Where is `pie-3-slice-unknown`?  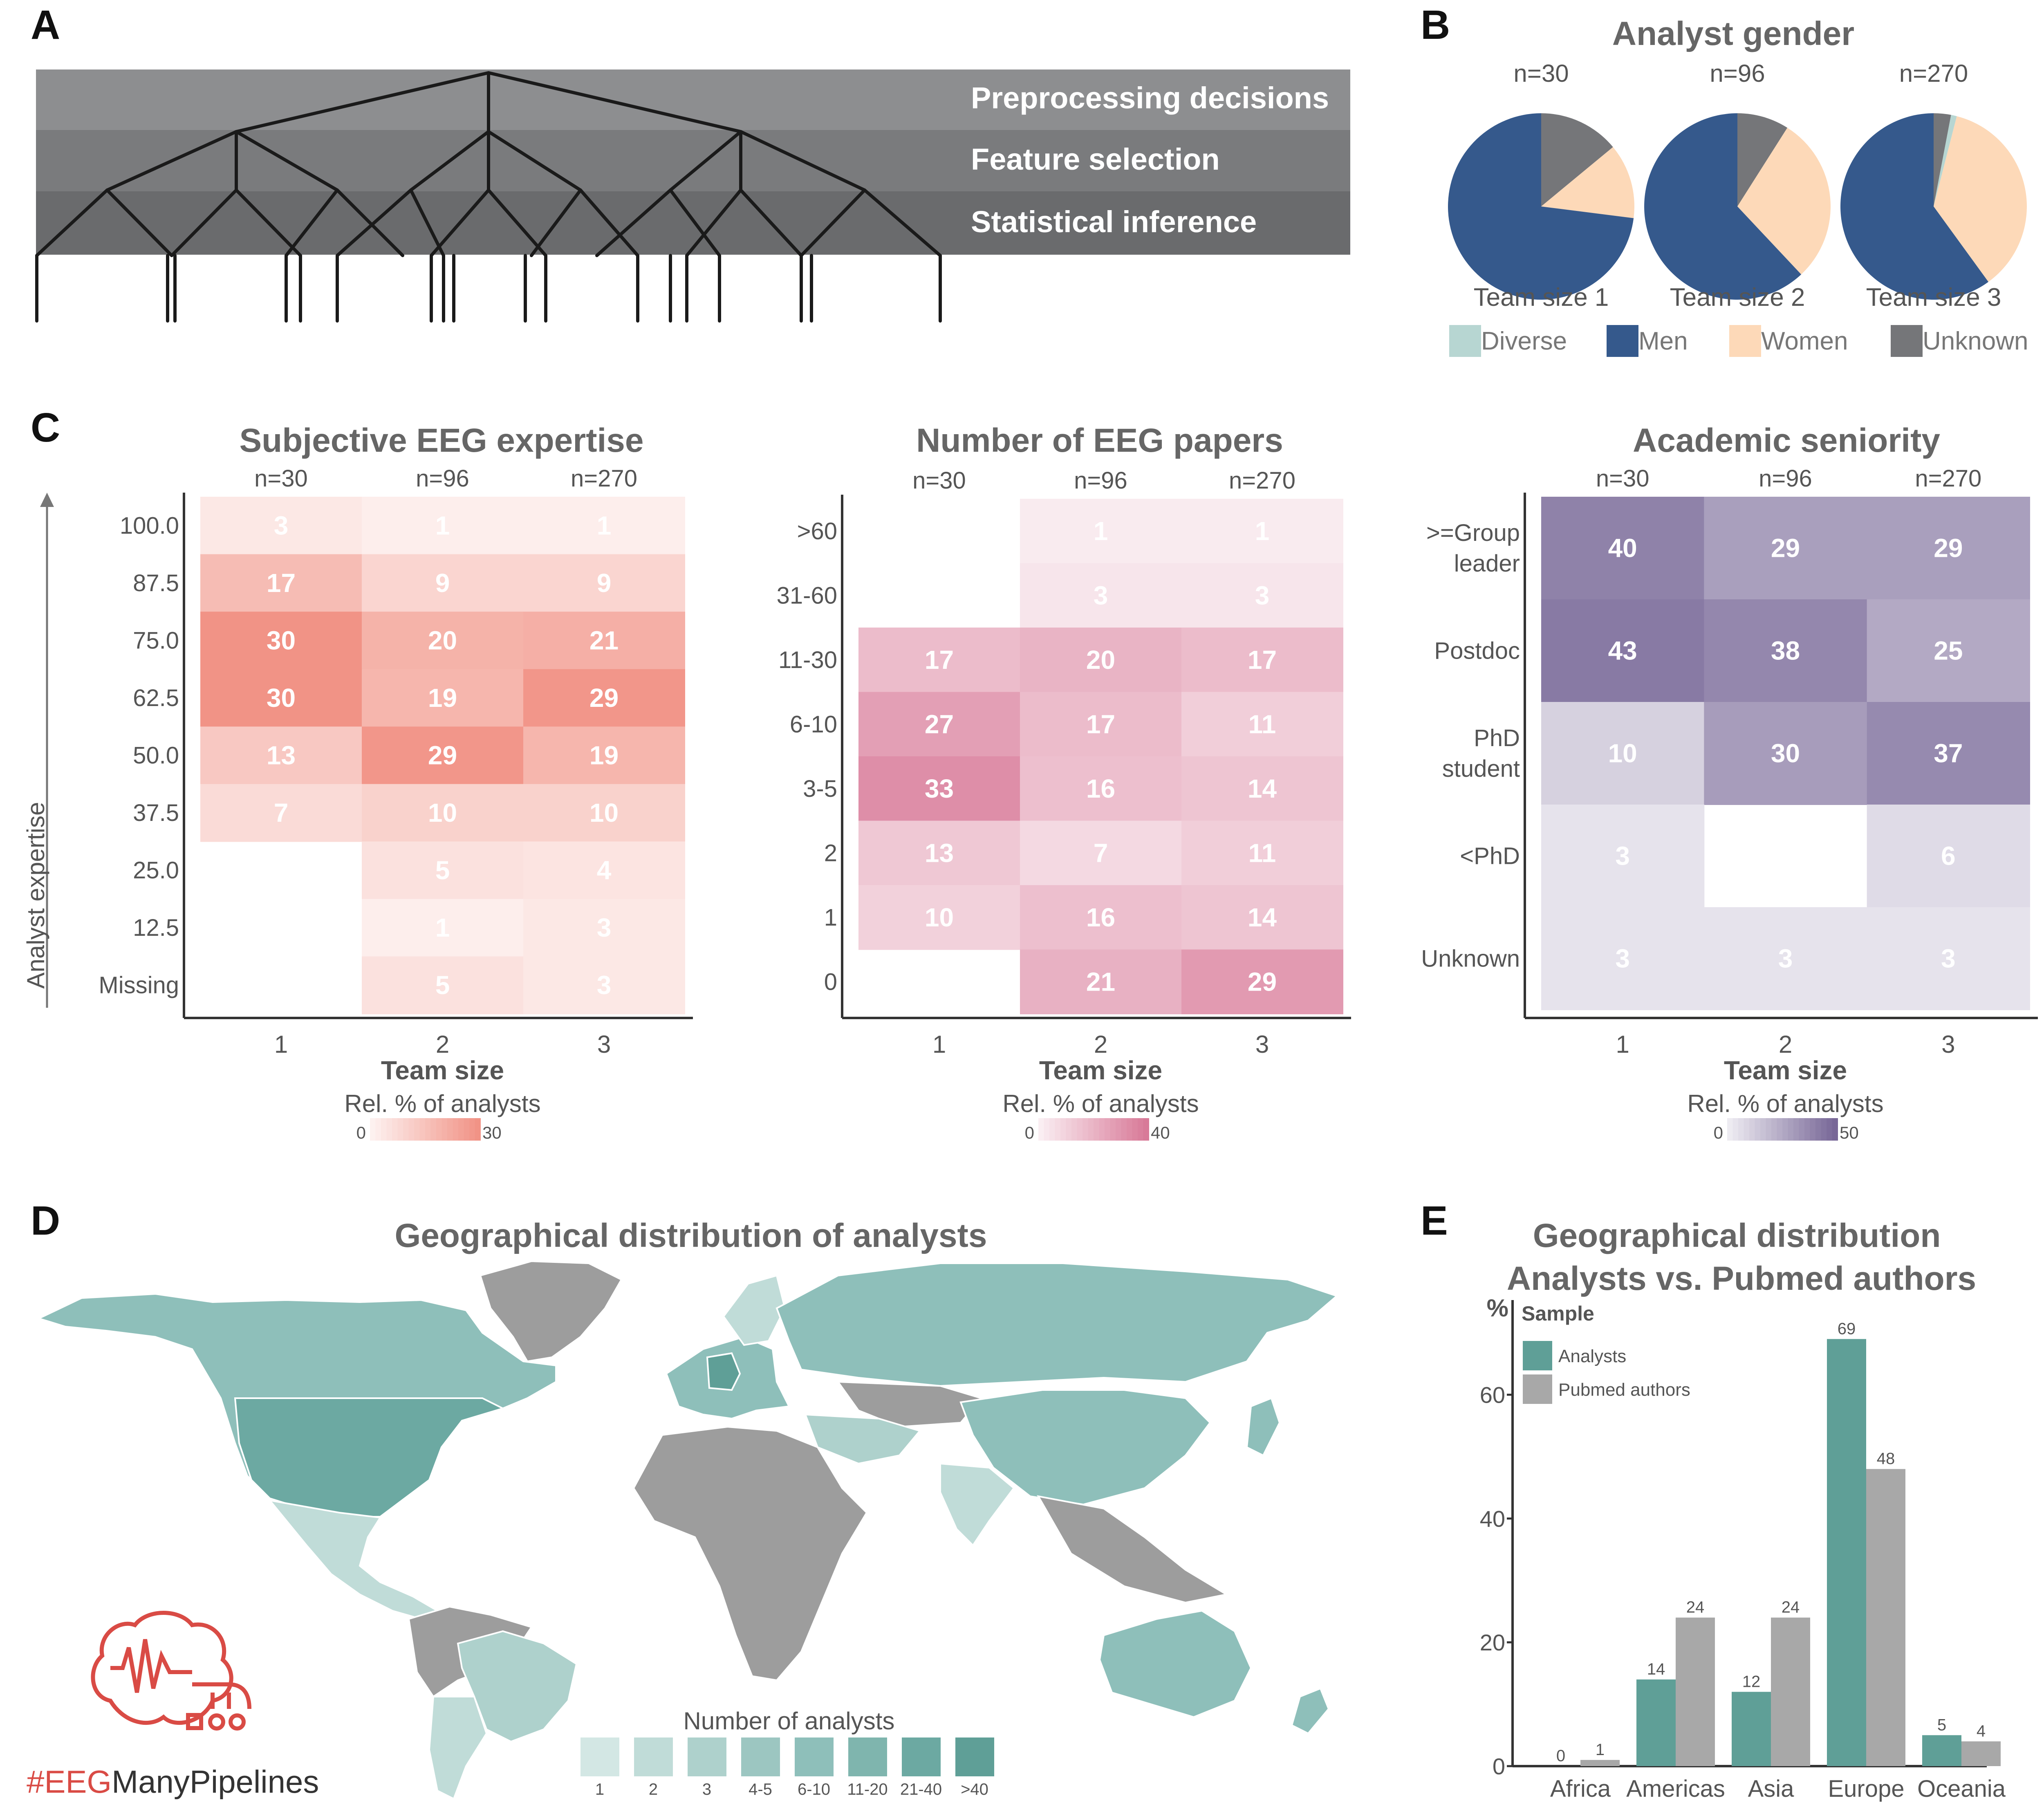
pie-3-slice-unknown is located at coordinates (1943, 159).